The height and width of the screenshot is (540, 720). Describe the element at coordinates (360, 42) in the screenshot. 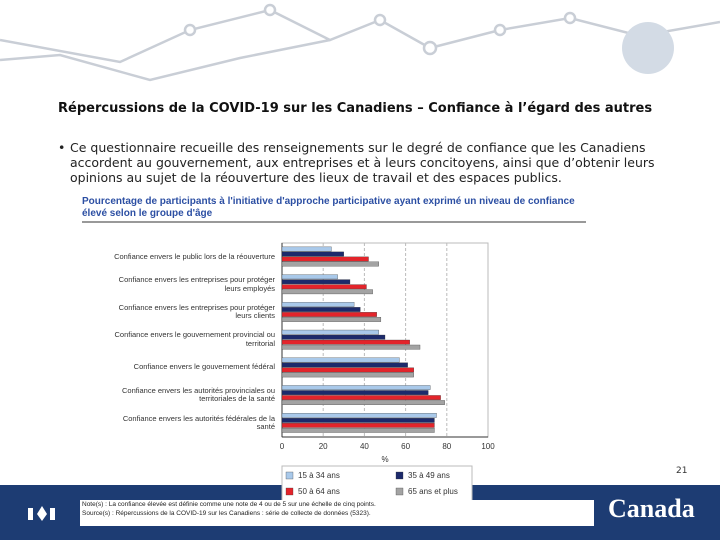

I see `network-decoration` at that location.